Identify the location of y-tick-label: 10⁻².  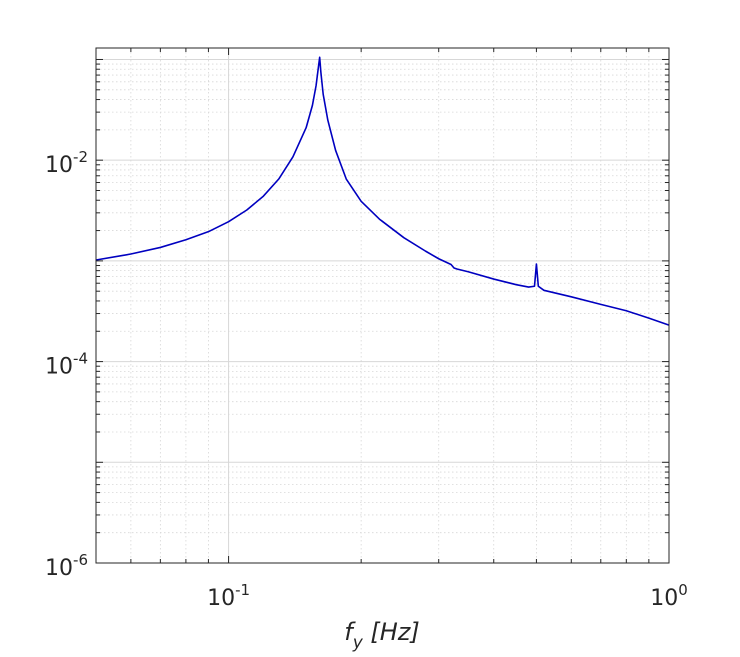
(66, 163).